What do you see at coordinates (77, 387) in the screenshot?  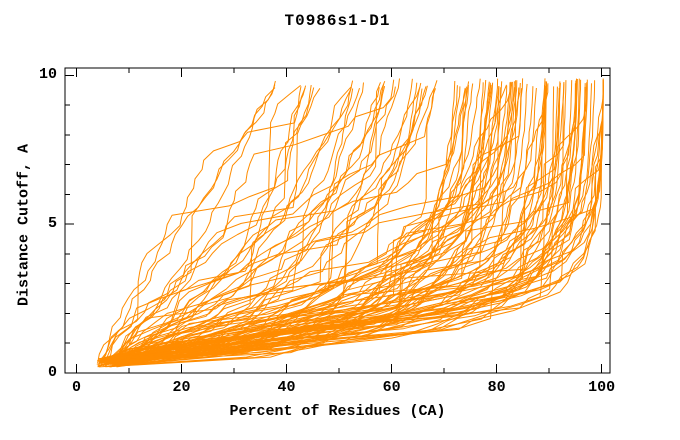 I see `x-tick-label: 0` at bounding box center [77, 387].